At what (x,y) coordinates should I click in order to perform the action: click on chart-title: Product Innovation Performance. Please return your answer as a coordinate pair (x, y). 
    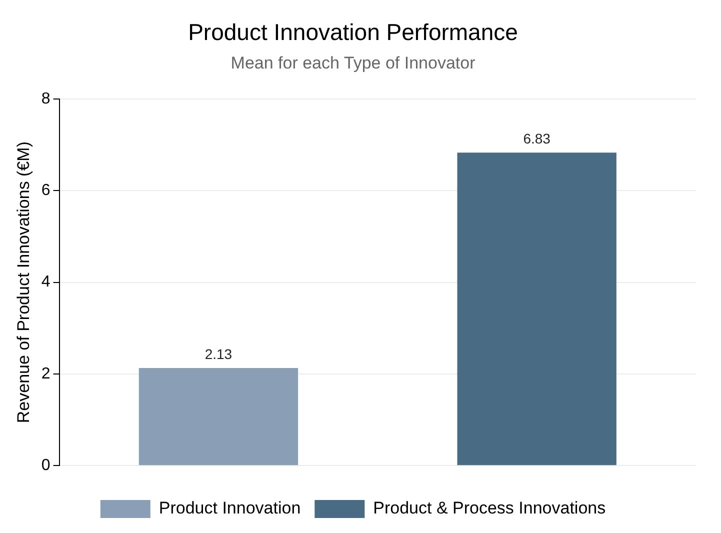
    Looking at the image, I should click on (353, 32).